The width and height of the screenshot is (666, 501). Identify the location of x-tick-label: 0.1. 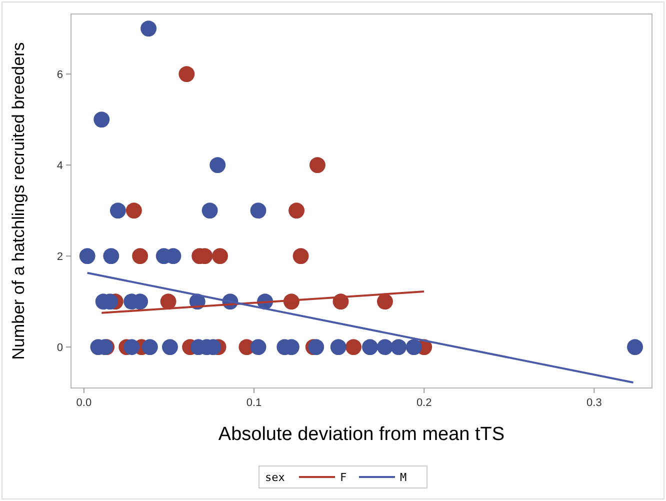
(254, 403).